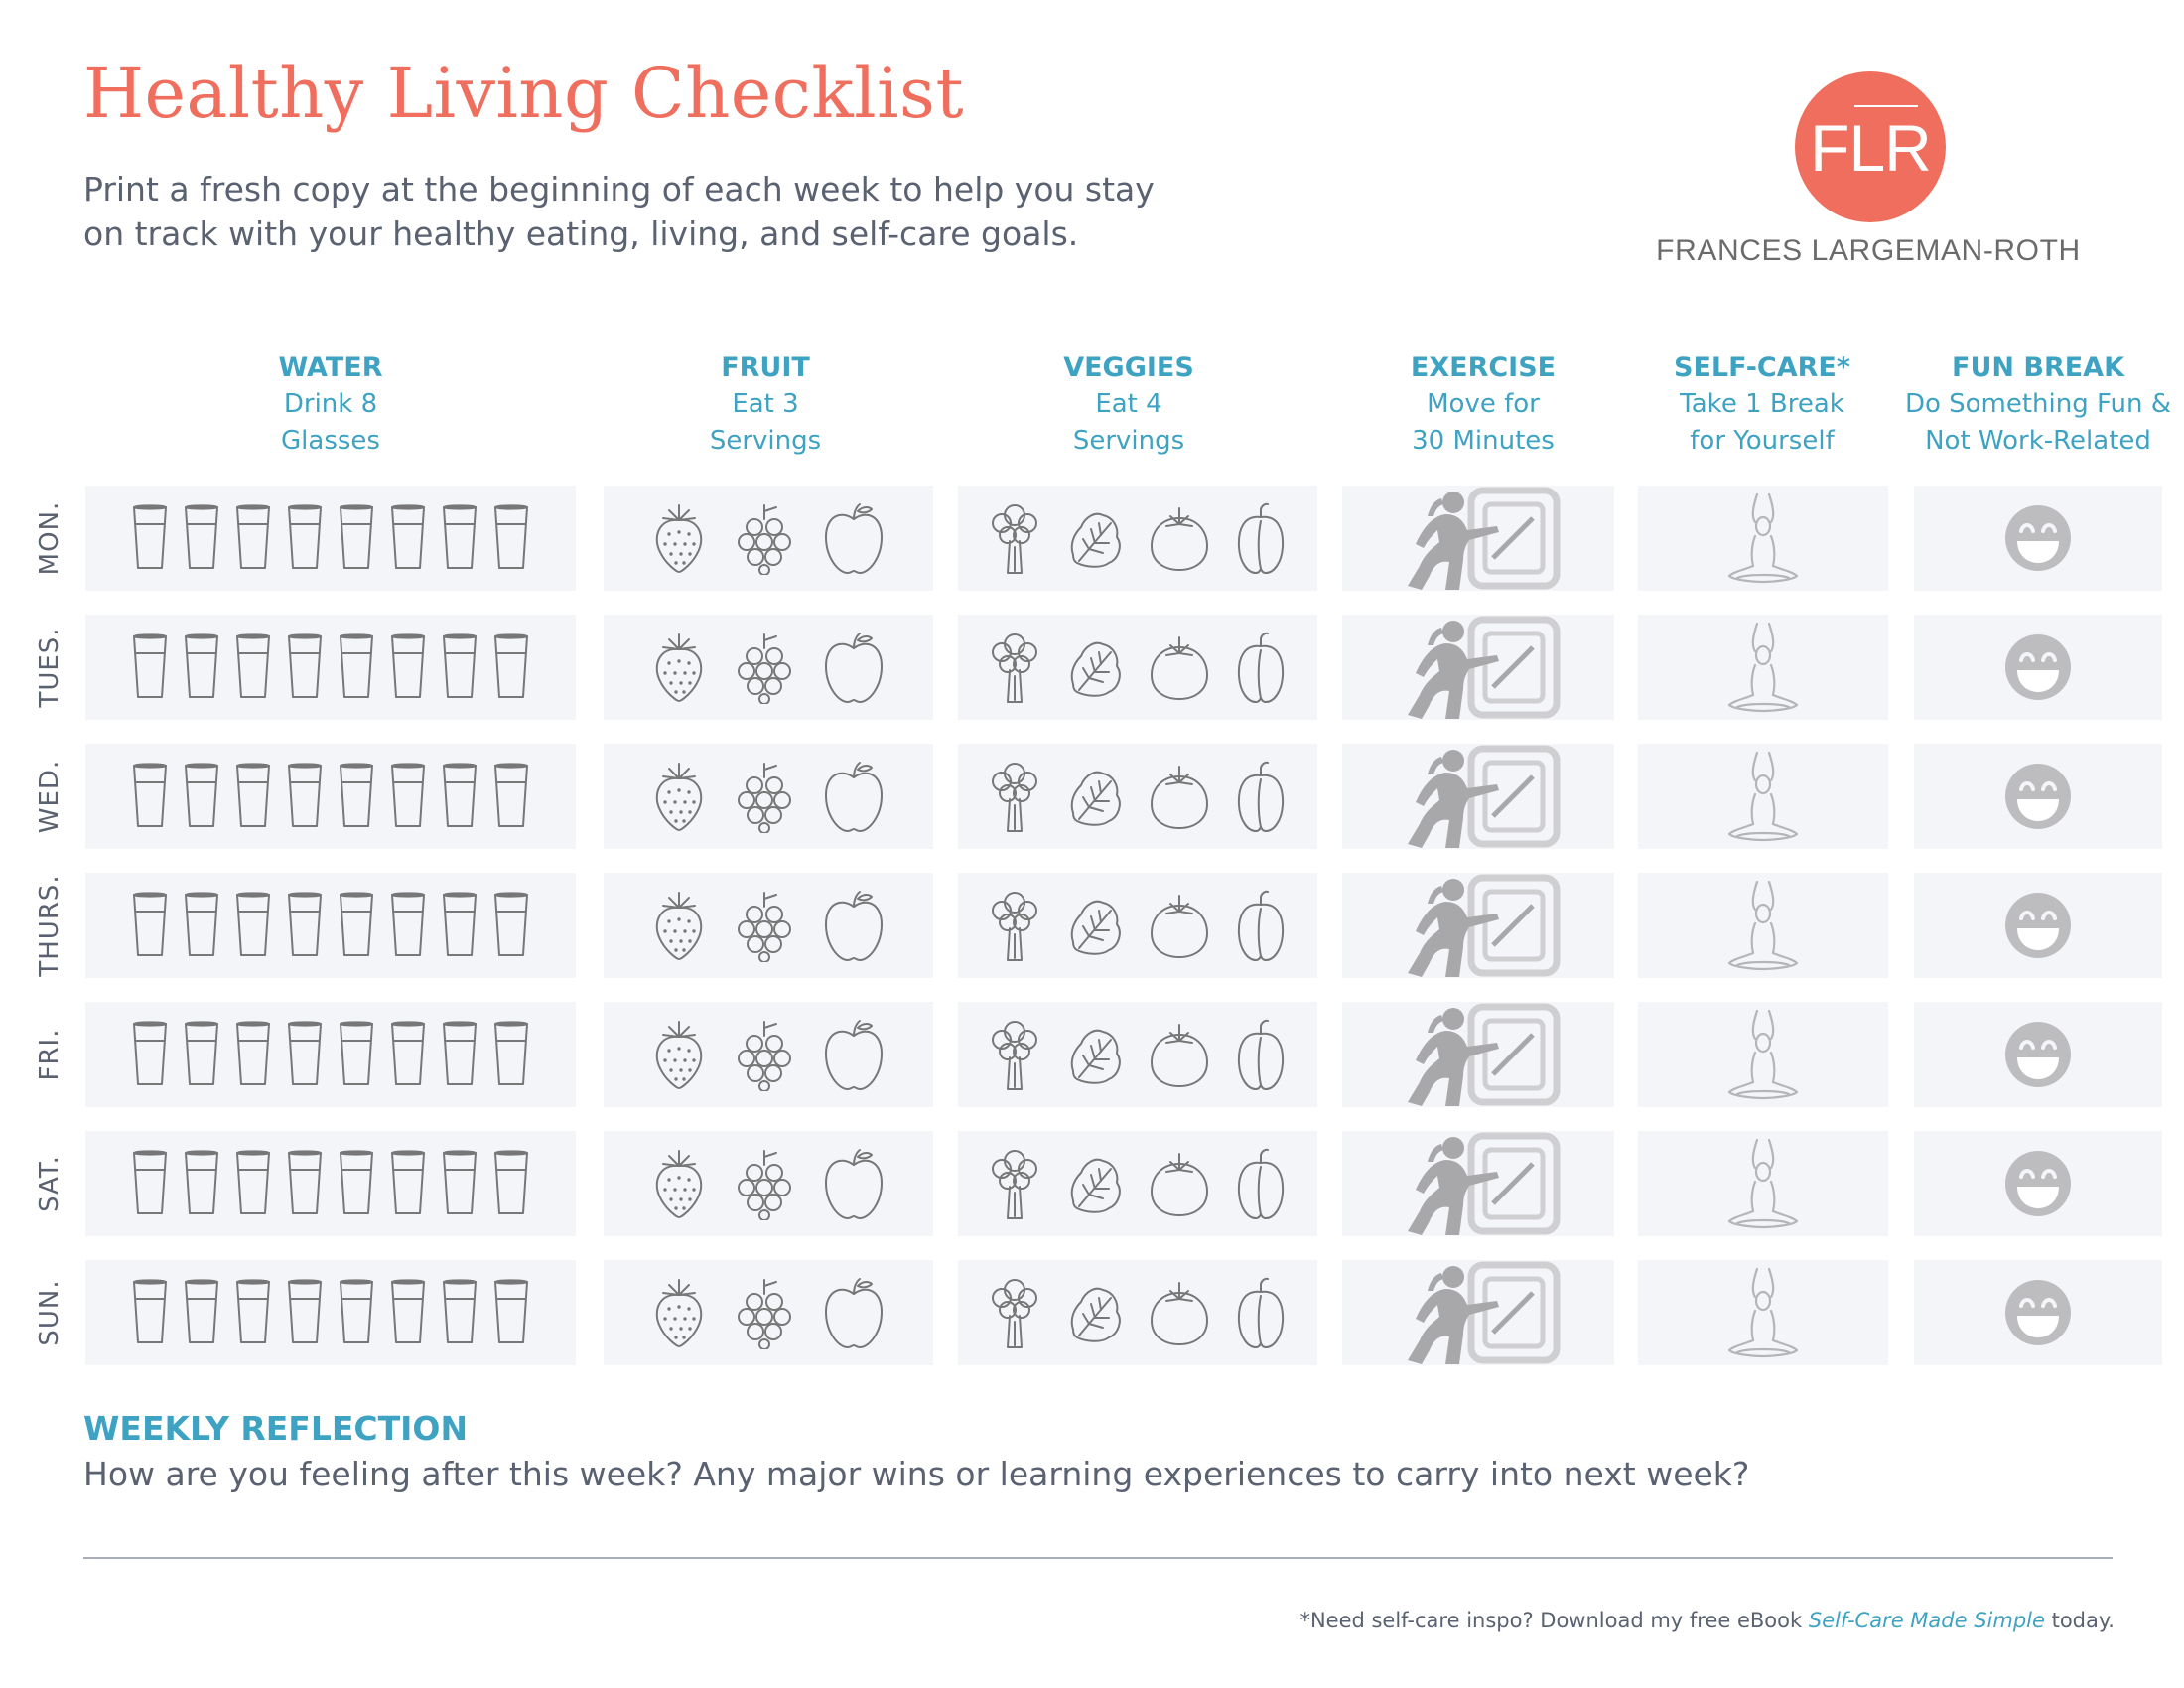 The height and width of the screenshot is (1688, 2184). What do you see at coordinates (1098, 1558) in the screenshot?
I see `writing-line` at bounding box center [1098, 1558].